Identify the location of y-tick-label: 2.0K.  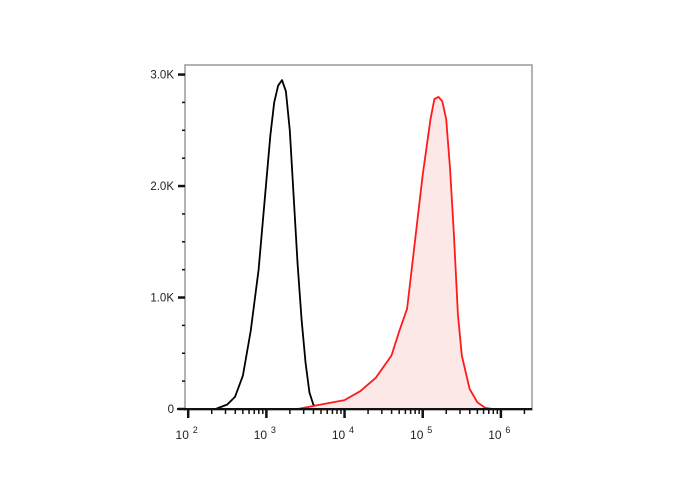
(162, 187).